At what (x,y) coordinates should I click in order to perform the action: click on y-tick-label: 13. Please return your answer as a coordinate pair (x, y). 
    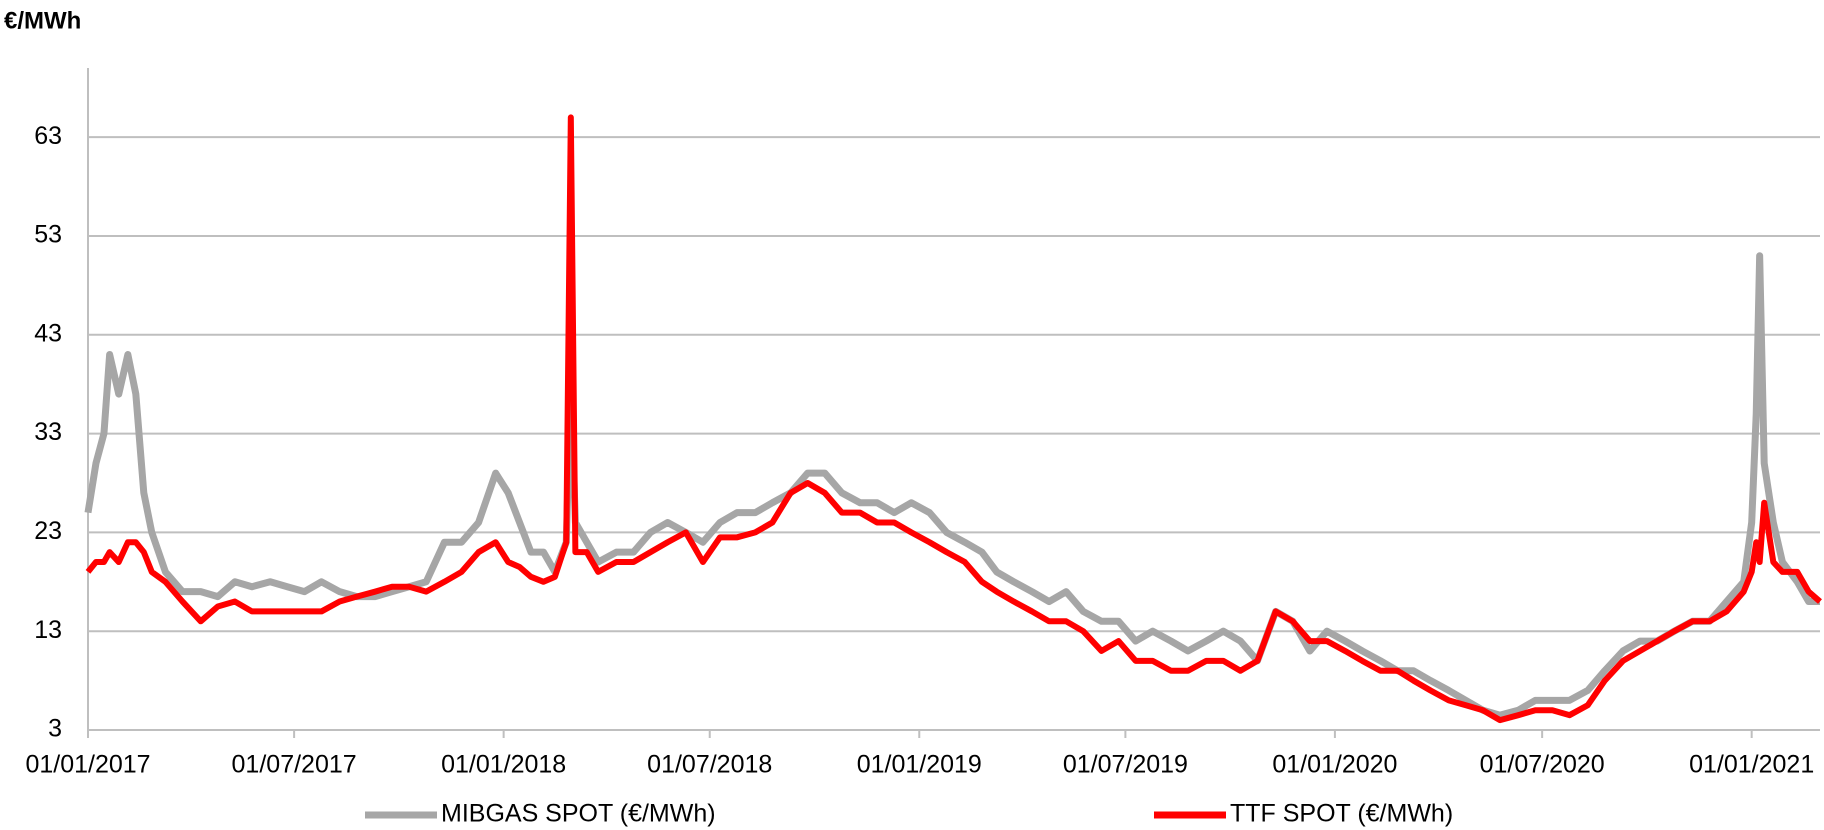
    Looking at the image, I should click on (48, 630).